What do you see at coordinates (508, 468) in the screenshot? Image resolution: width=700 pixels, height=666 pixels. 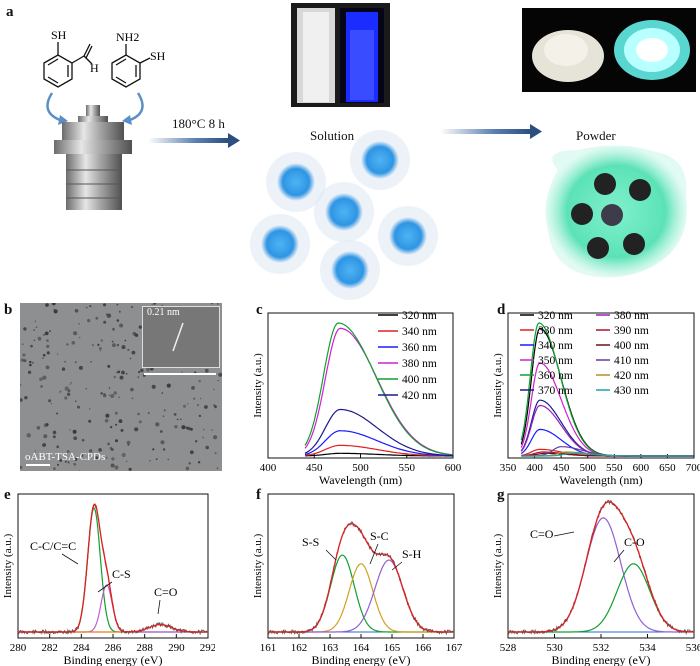 I see `x-tick-label: 350` at bounding box center [508, 468].